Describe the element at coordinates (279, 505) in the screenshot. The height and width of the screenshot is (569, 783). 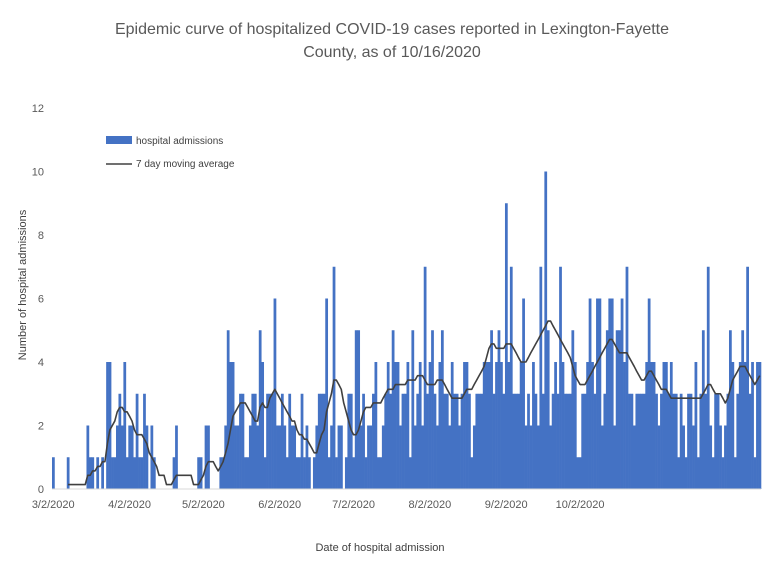
I see `x-tick-label: 6/2/2020` at that location.